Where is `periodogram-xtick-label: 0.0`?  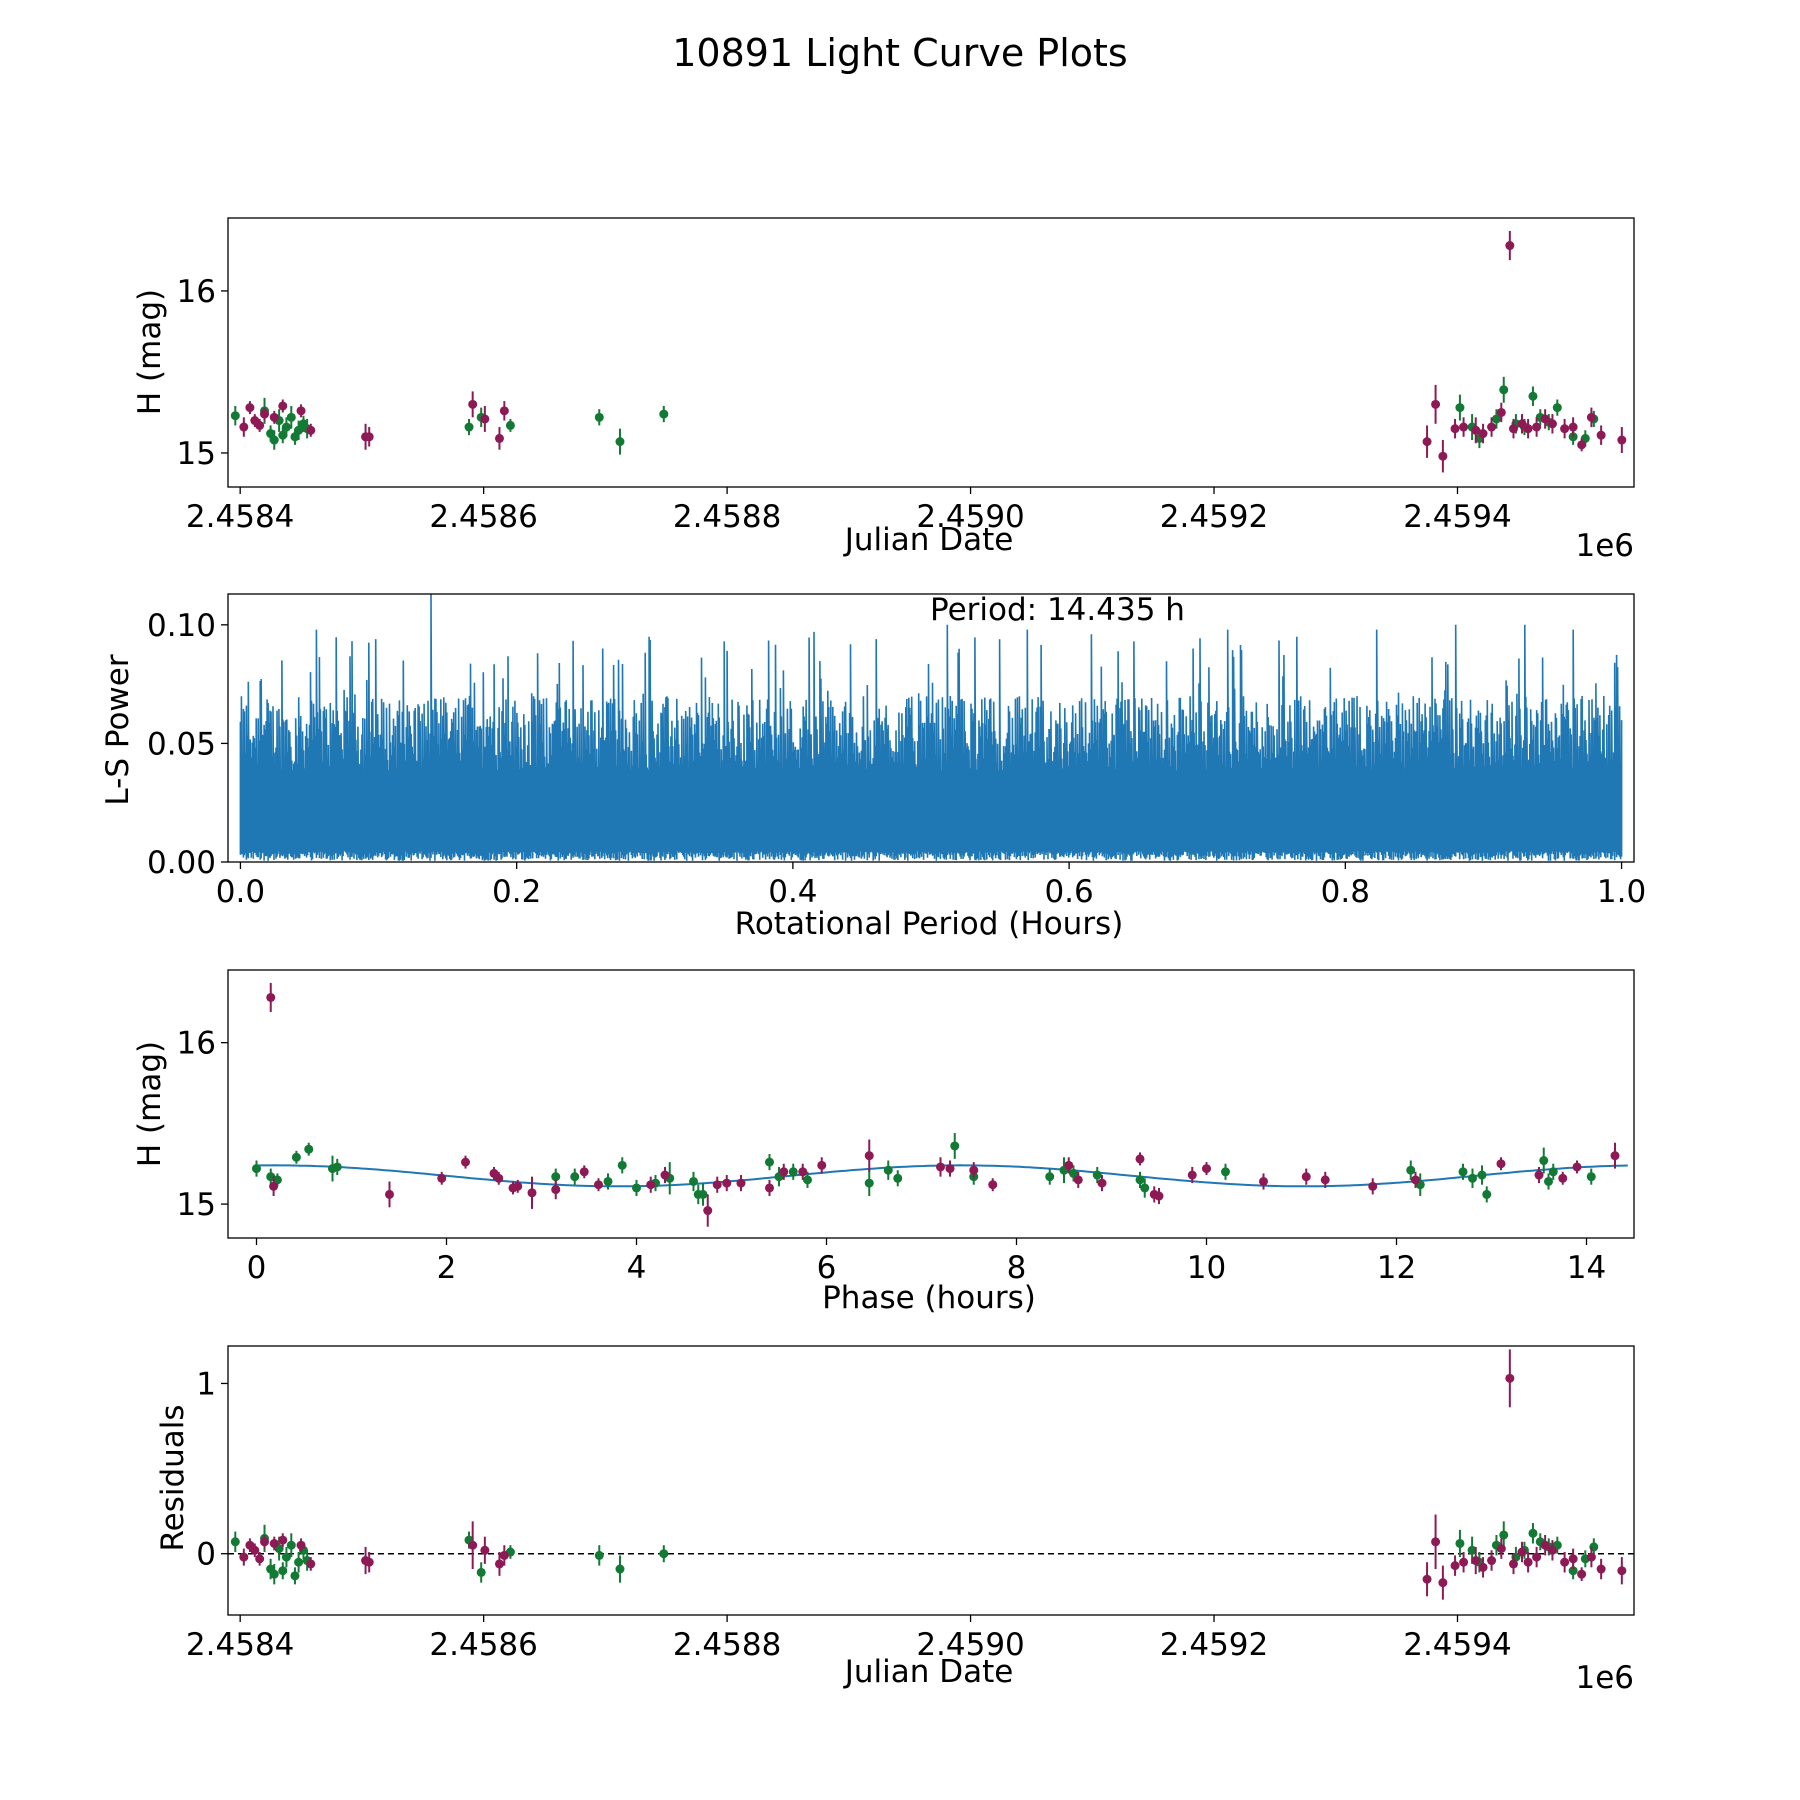
periodogram-xtick-label: 0.0 is located at coordinates (240, 892).